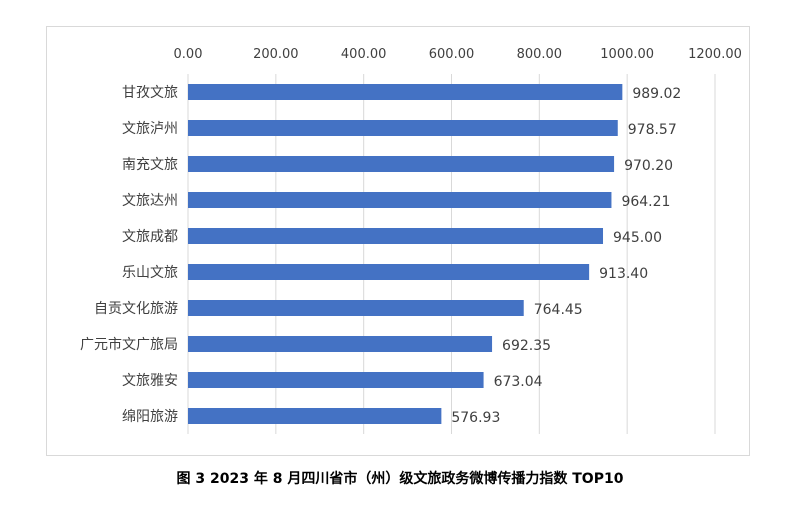 The height and width of the screenshot is (512, 800). What do you see at coordinates (518, 382) in the screenshot?
I see `data-label: 673.04` at bounding box center [518, 382].